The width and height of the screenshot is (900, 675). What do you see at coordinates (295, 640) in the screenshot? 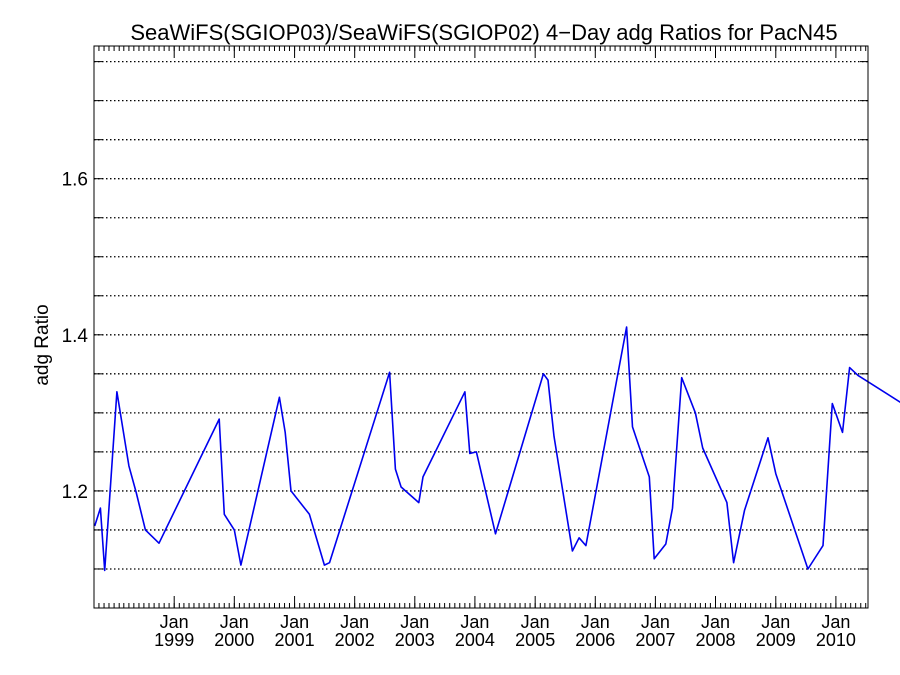
I see `x-tick-year-label: 2001` at bounding box center [295, 640].